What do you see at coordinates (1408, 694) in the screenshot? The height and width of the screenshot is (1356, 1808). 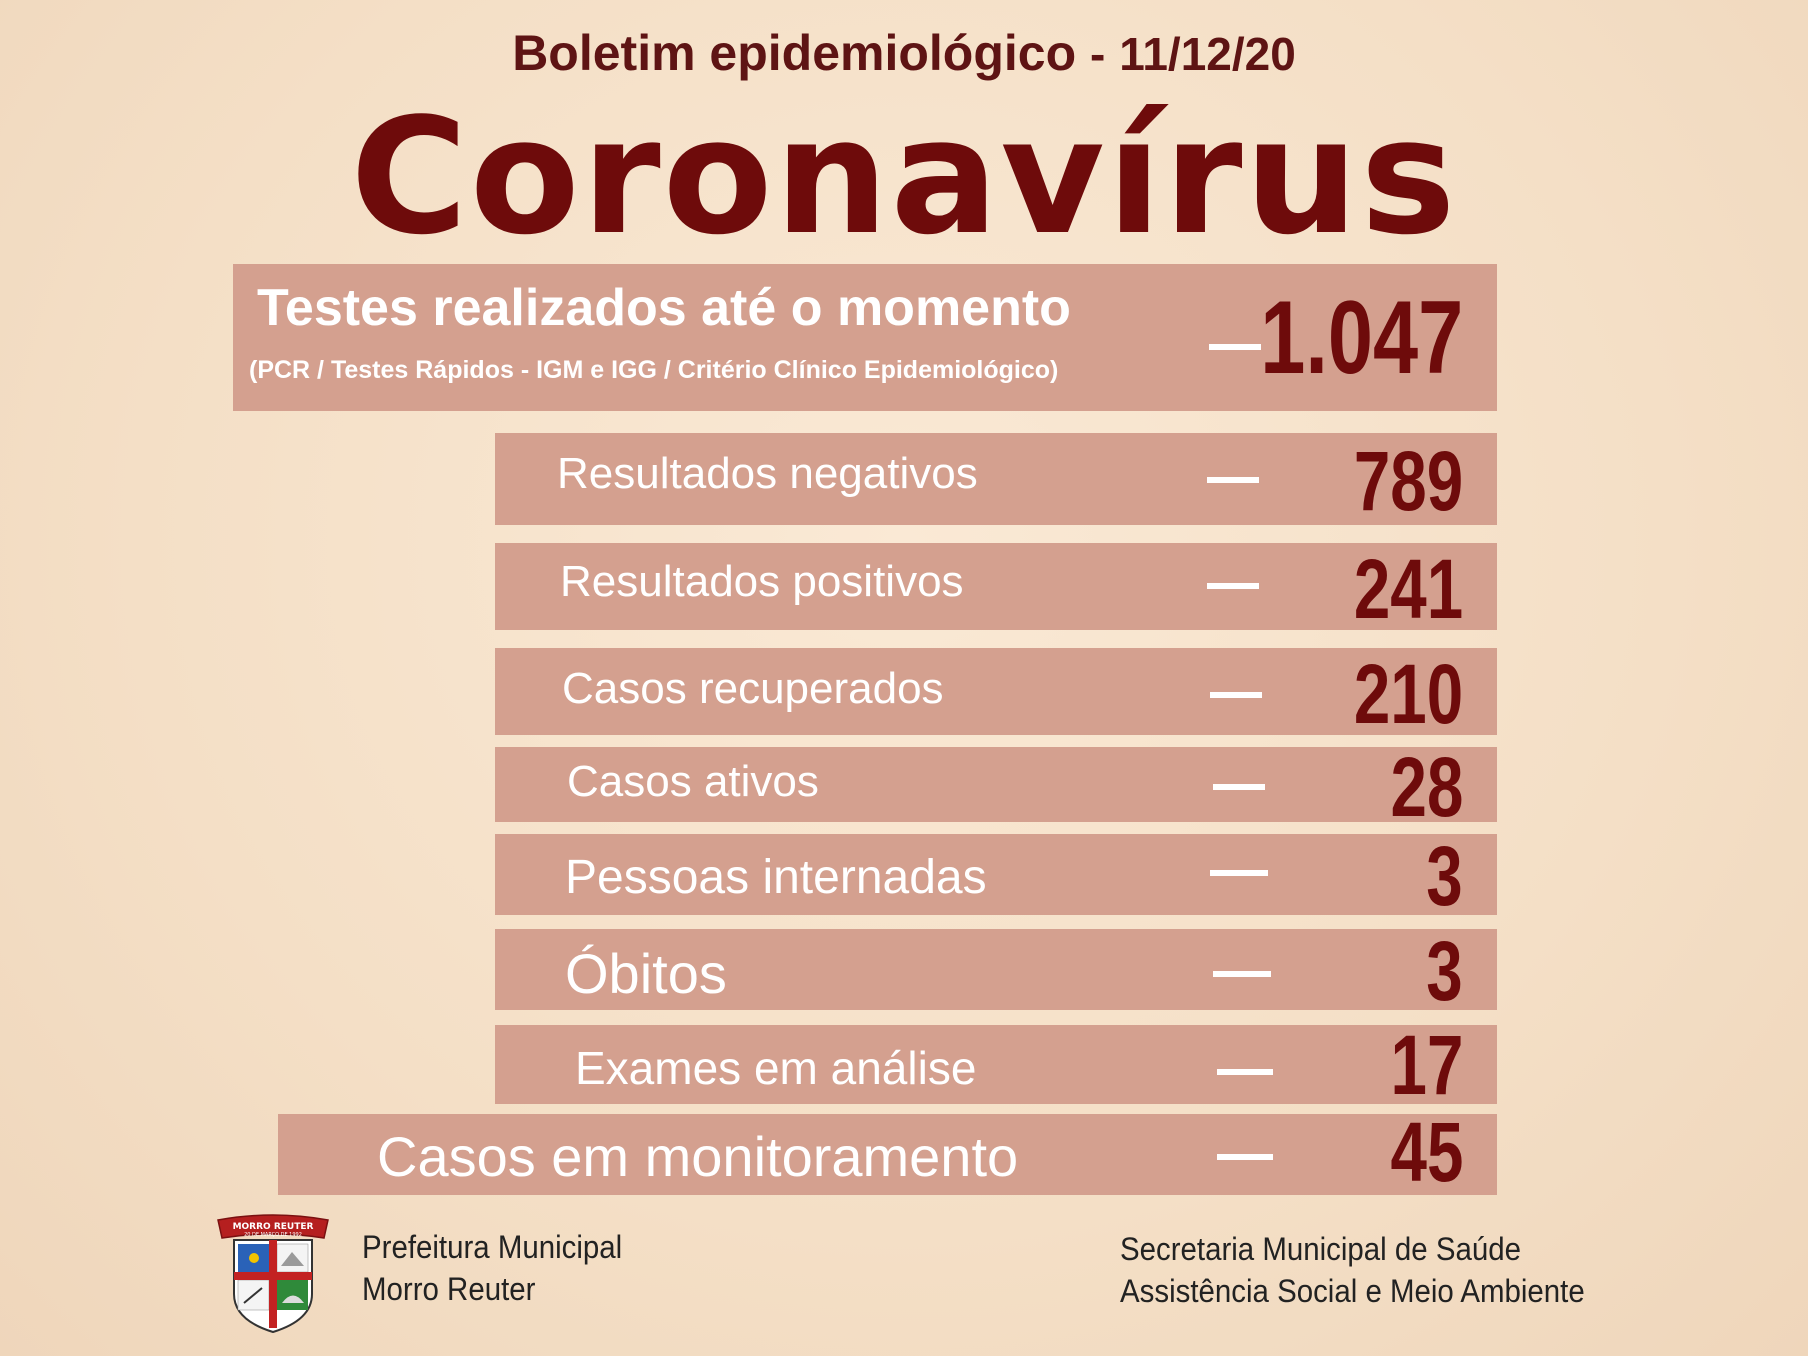 I see `row-value: 210` at bounding box center [1408, 694].